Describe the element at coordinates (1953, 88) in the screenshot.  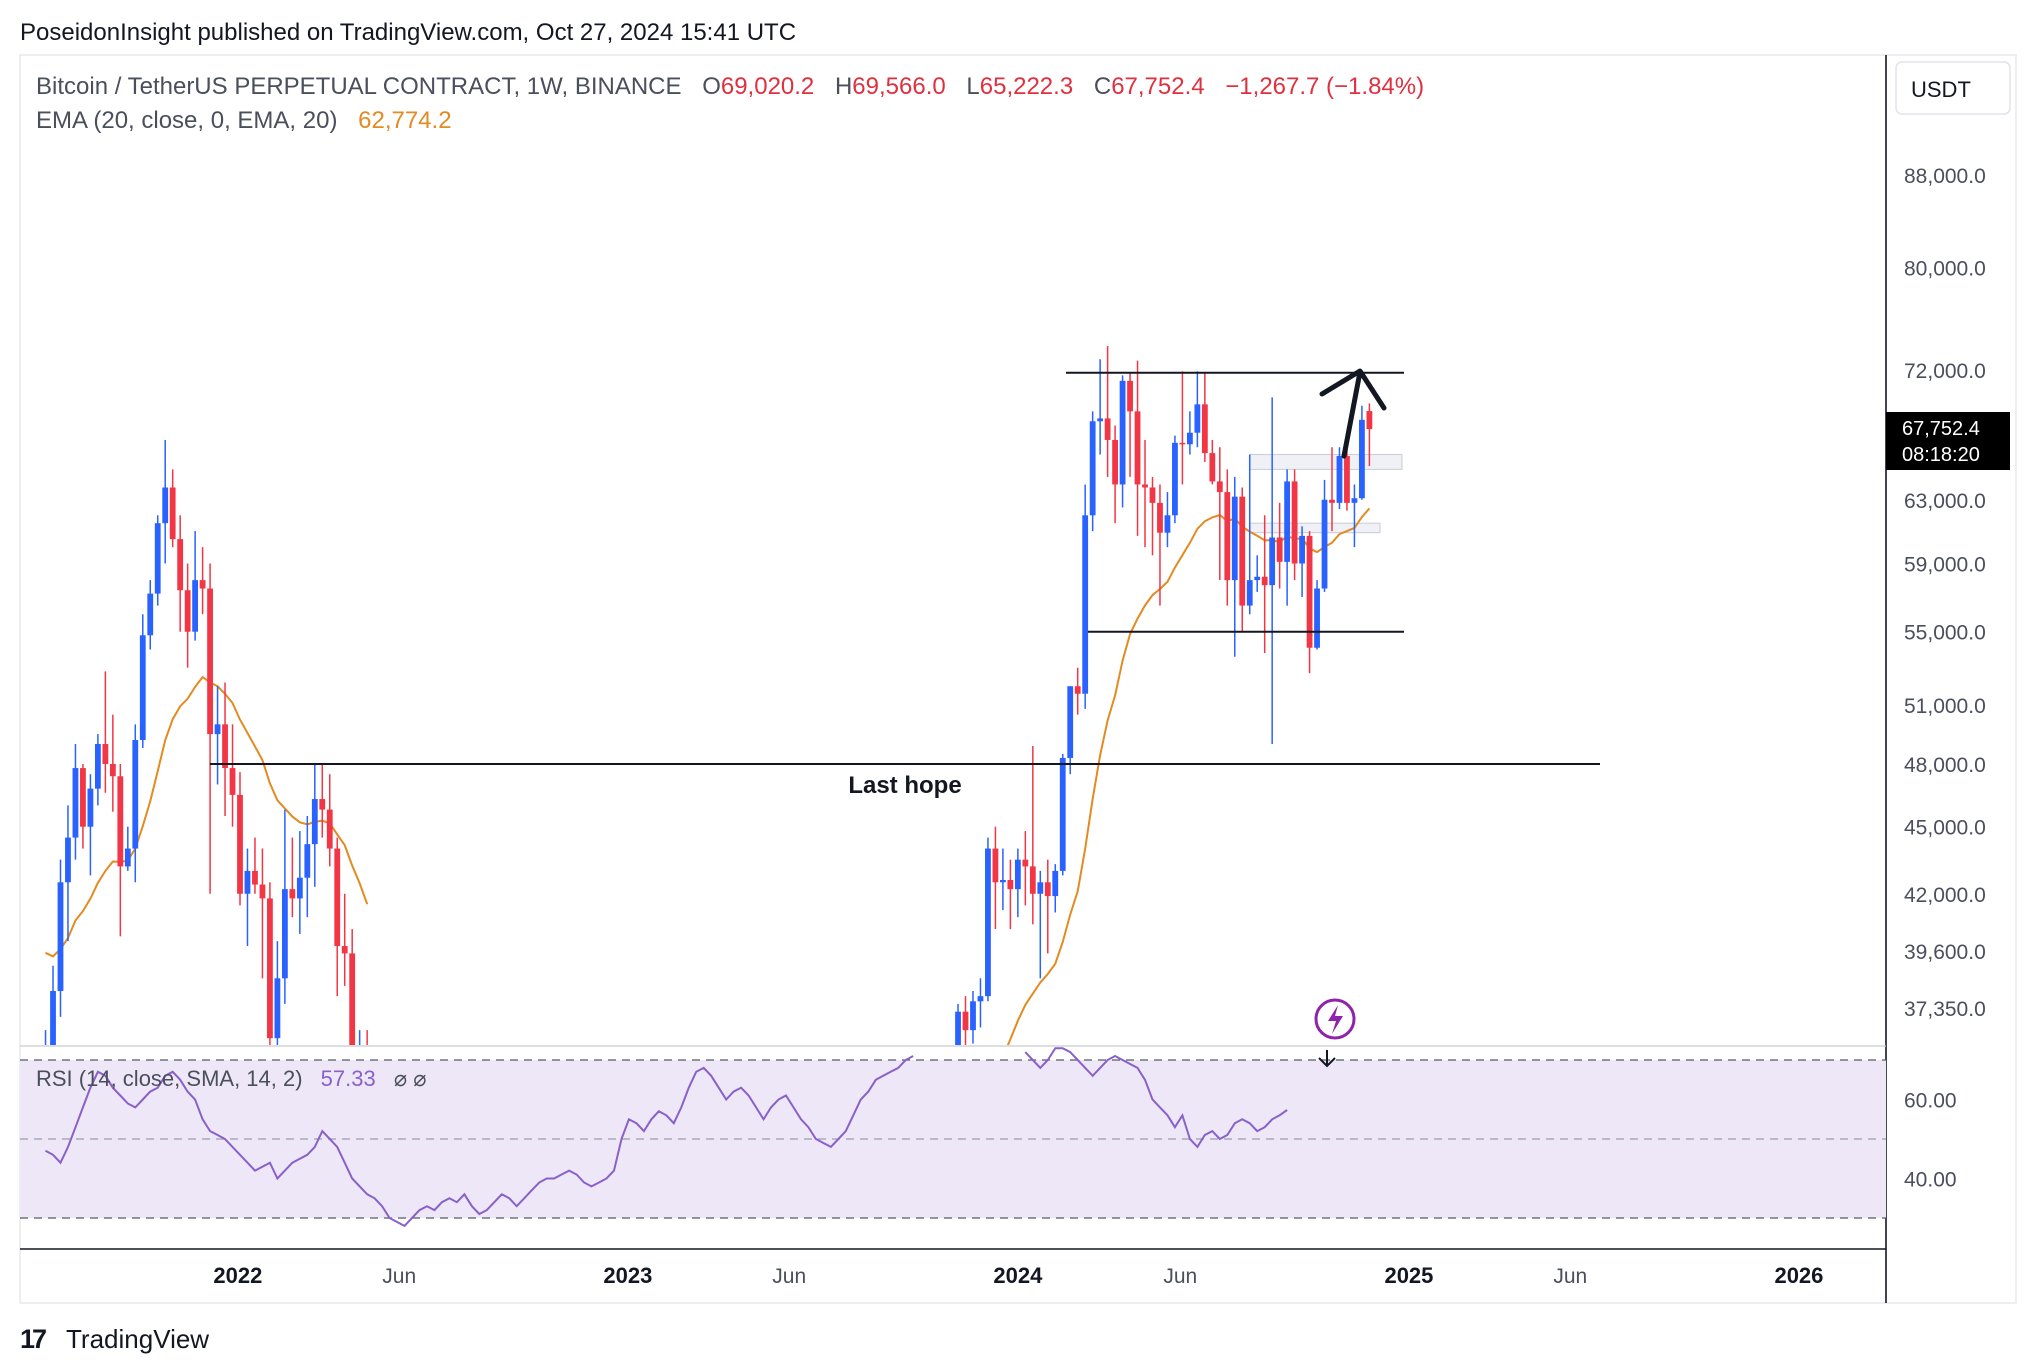
I see `currency-button: USDT` at that location.